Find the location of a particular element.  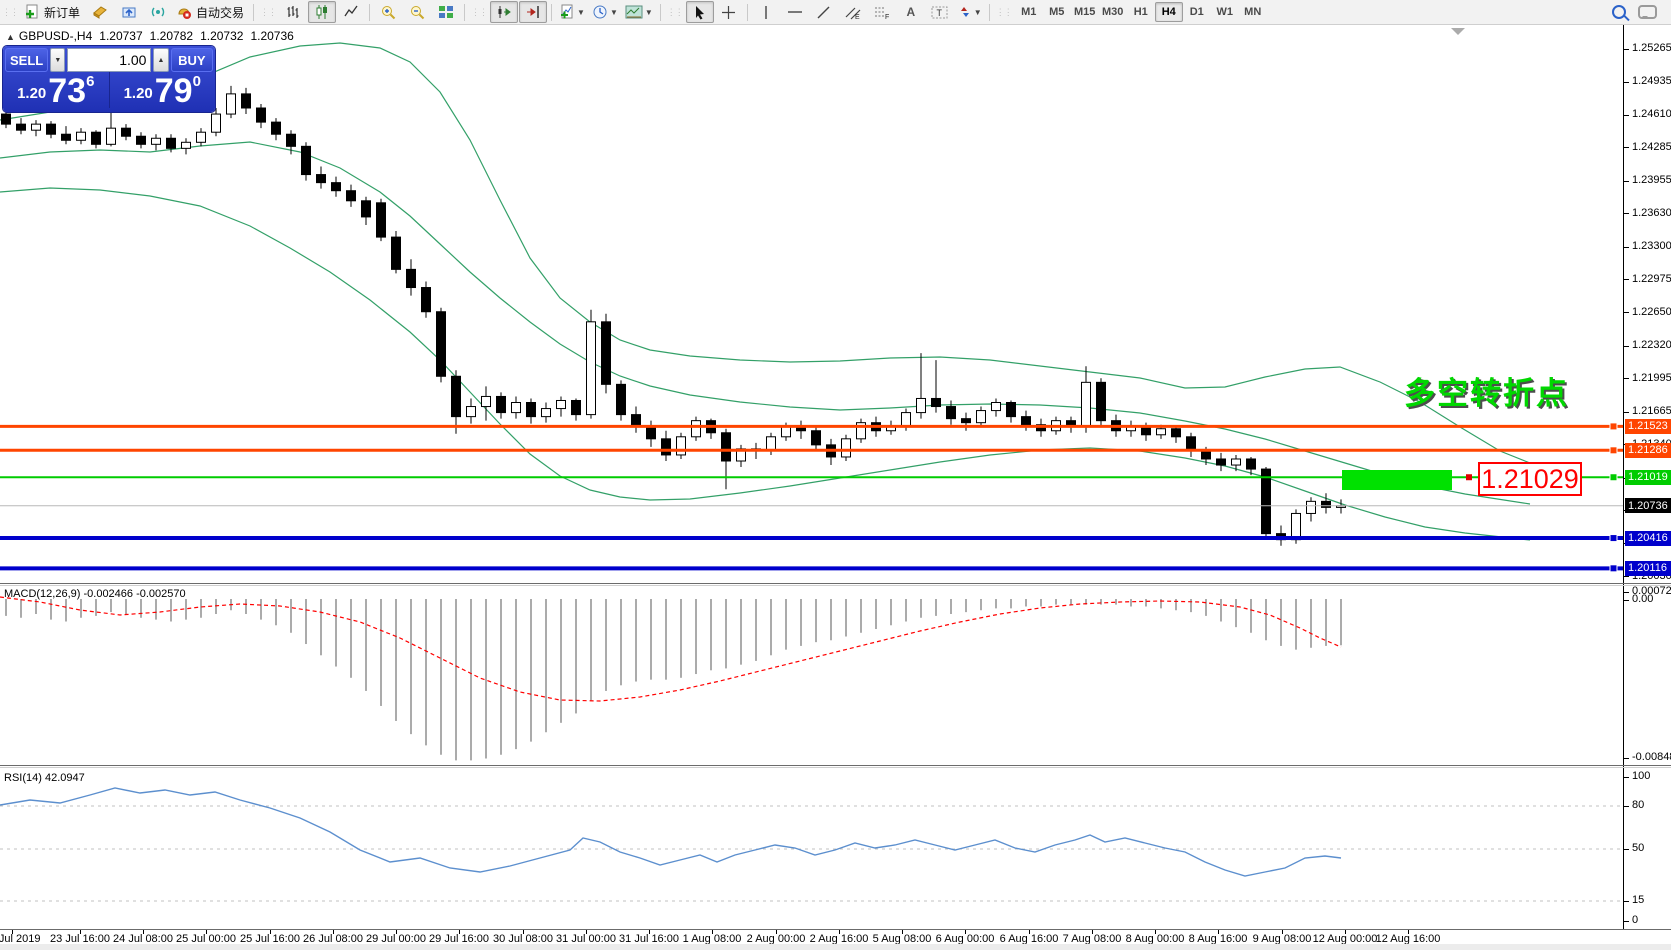

fibonacci-tool: F is located at coordinates (882, 12).